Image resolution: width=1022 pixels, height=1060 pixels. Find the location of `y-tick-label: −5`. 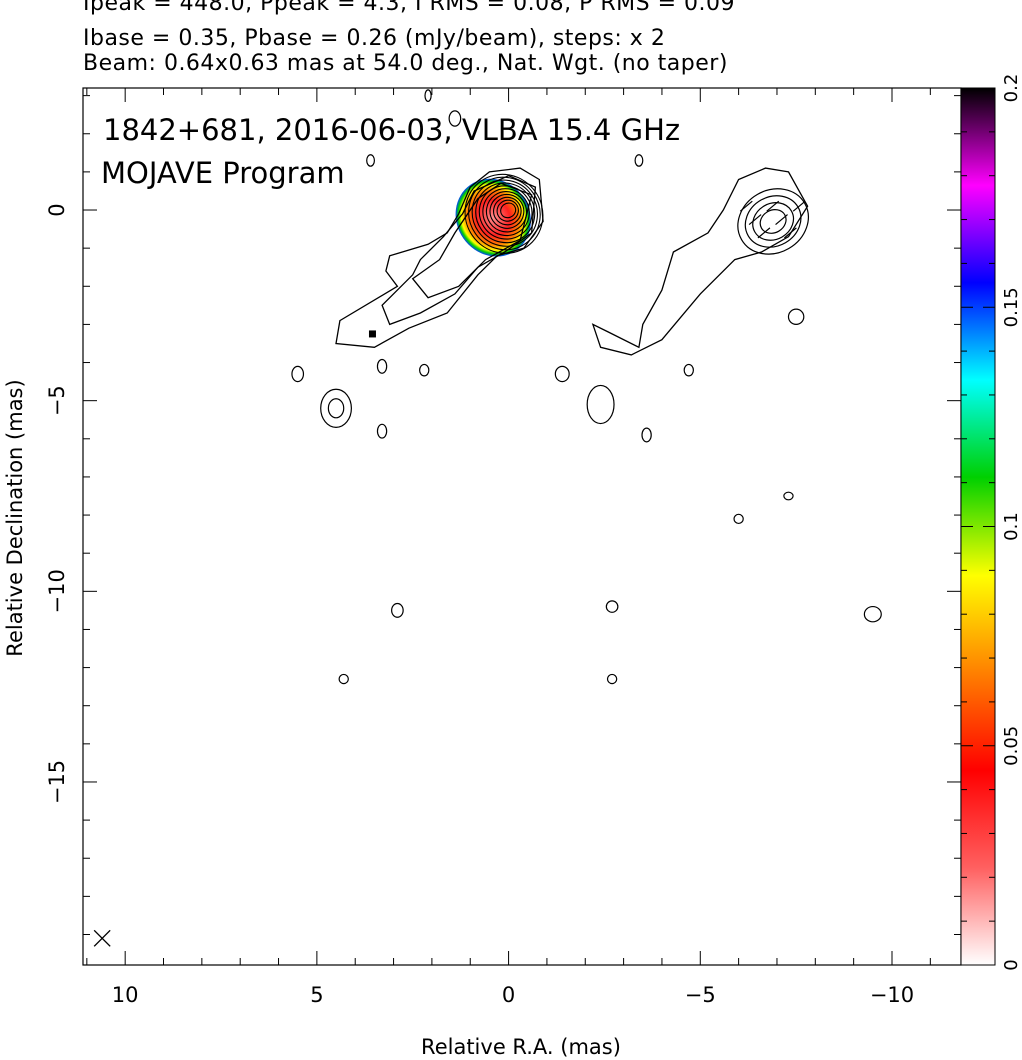

y-tick-label: −5 is located at coordinates (57, 400).